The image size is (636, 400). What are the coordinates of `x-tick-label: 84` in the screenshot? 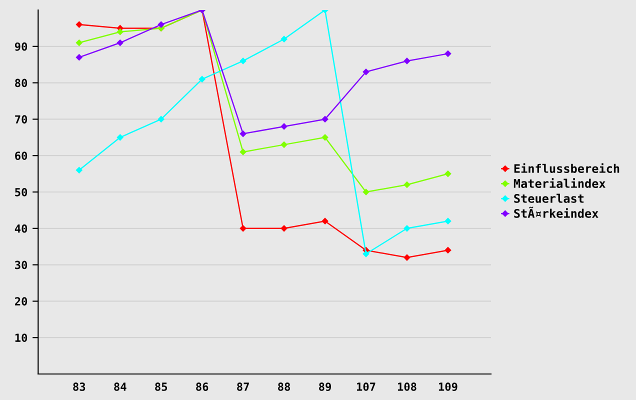 It's located at (120, 386).